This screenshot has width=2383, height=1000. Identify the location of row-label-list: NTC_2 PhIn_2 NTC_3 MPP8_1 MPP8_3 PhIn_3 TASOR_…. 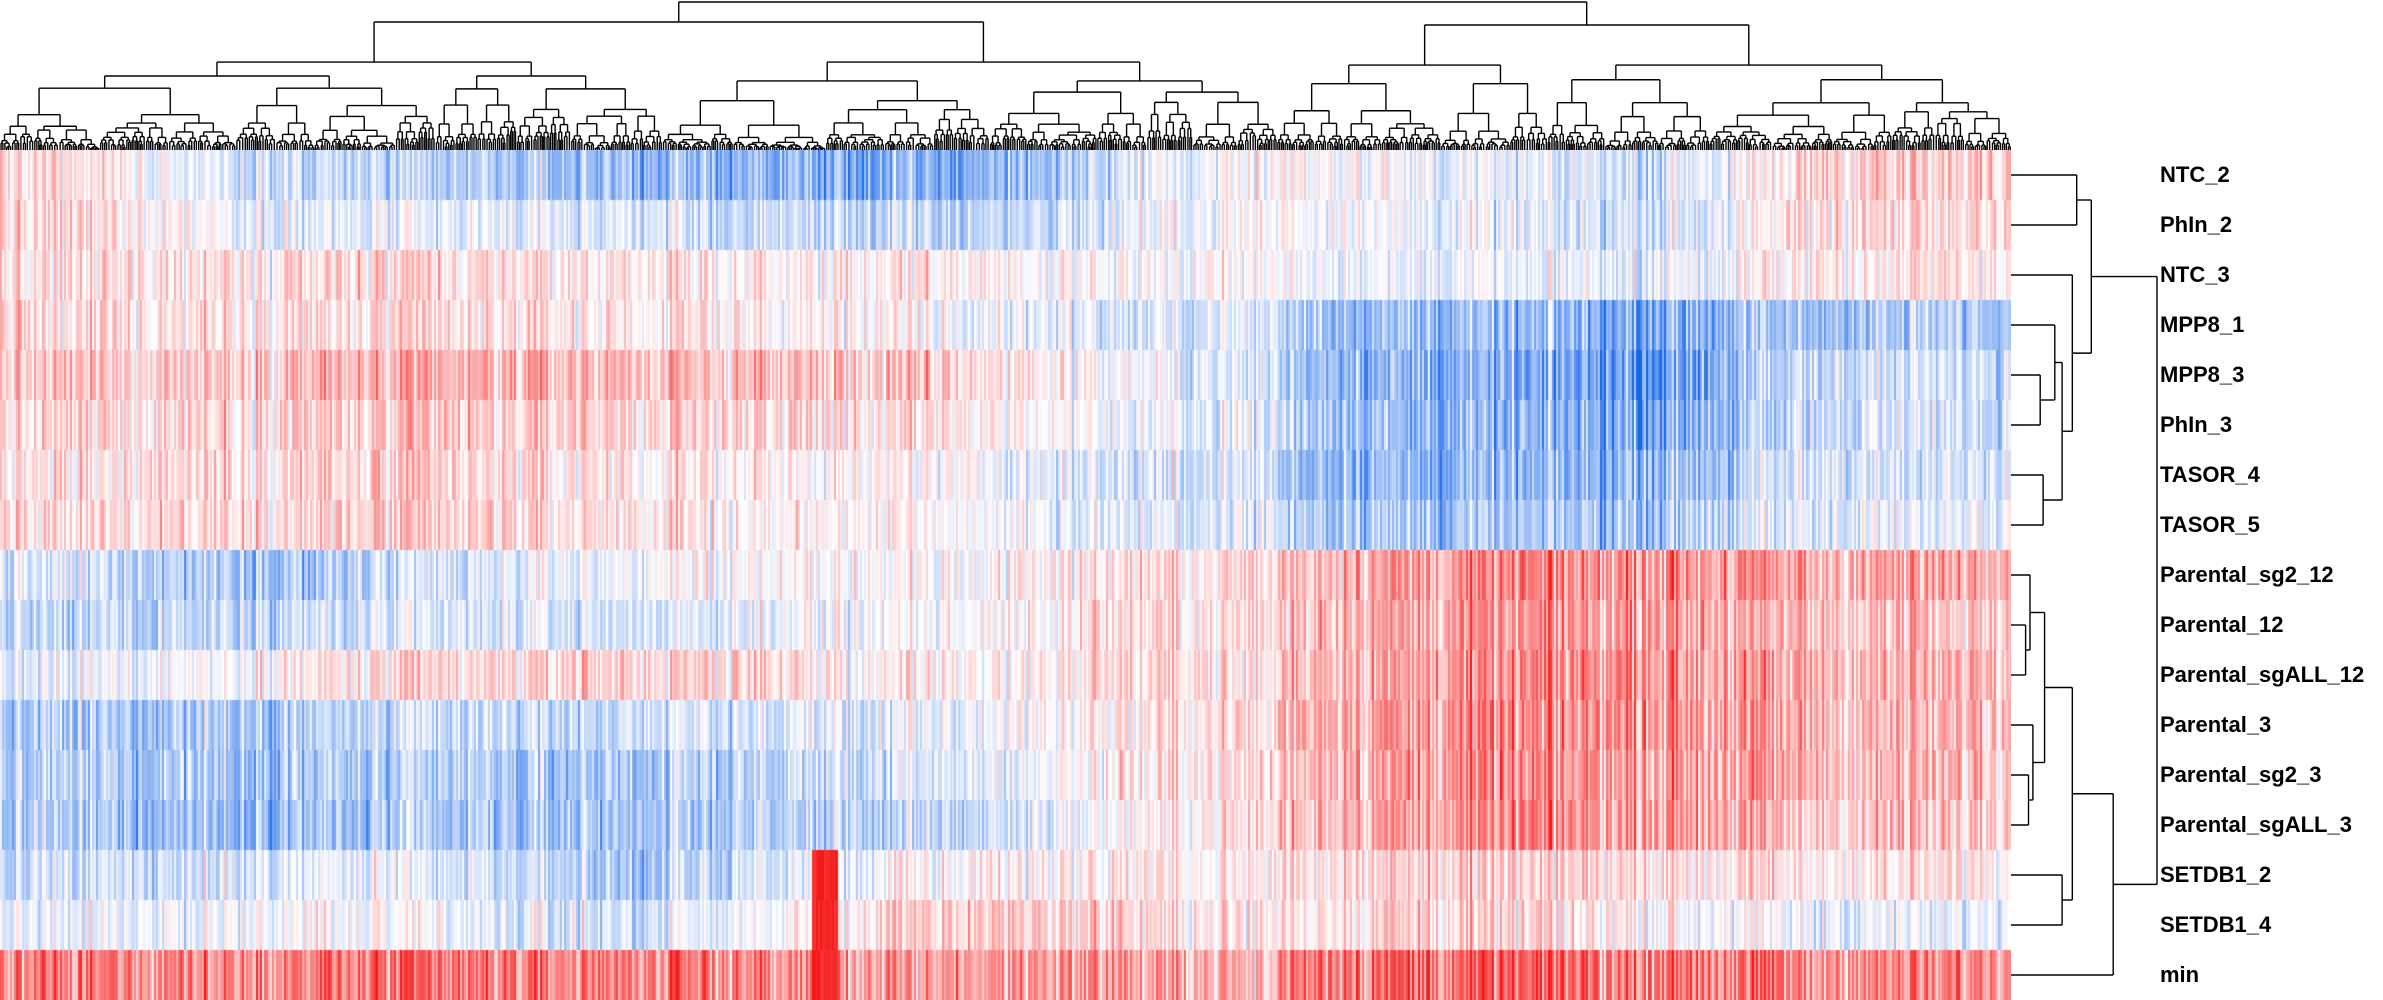
(2271, 575).